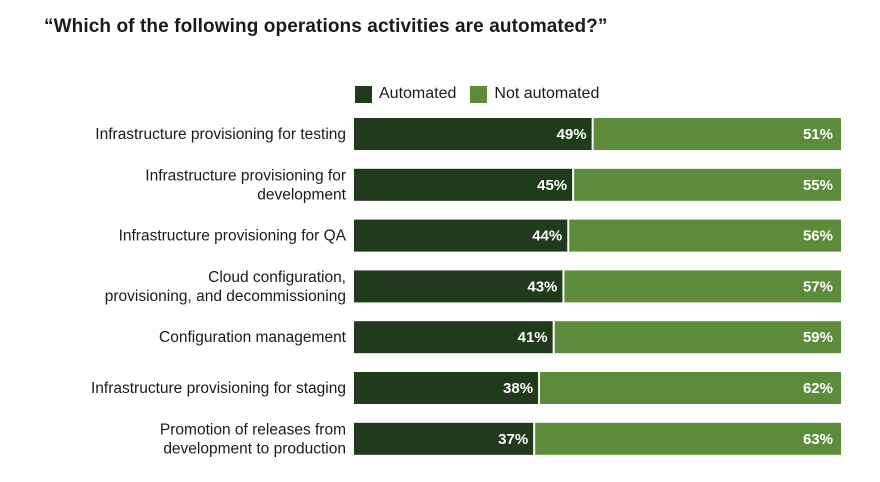 The image size is (880, 482). What do you see at coordinates (479, 94) in the screenshot?
I see `legend-swatch-not-automated` at bounding box center [479, 94].